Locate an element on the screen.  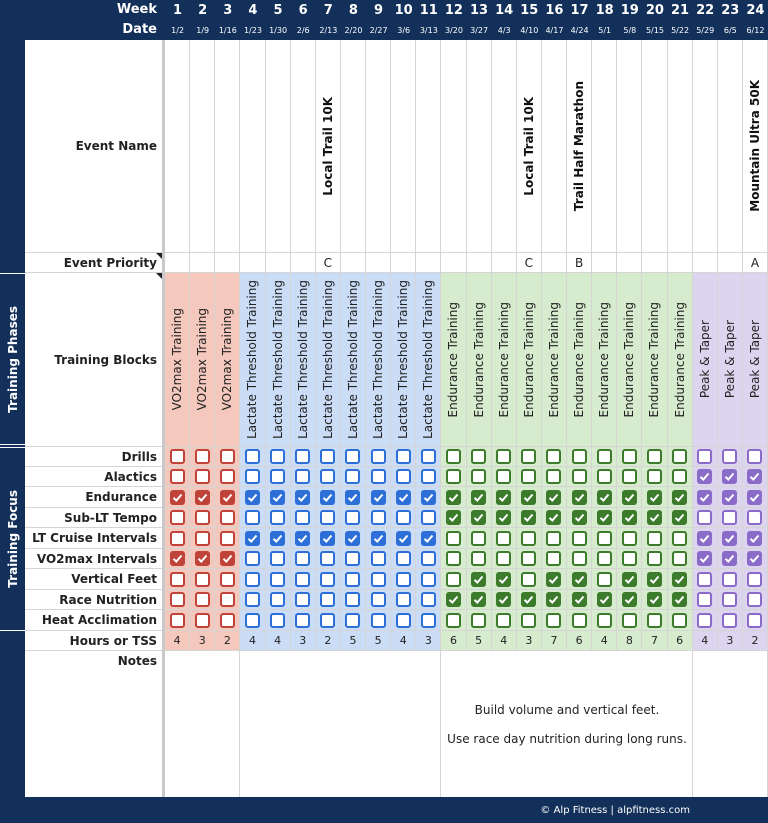
hours-value: 4 is located at coordinates (252, 640).